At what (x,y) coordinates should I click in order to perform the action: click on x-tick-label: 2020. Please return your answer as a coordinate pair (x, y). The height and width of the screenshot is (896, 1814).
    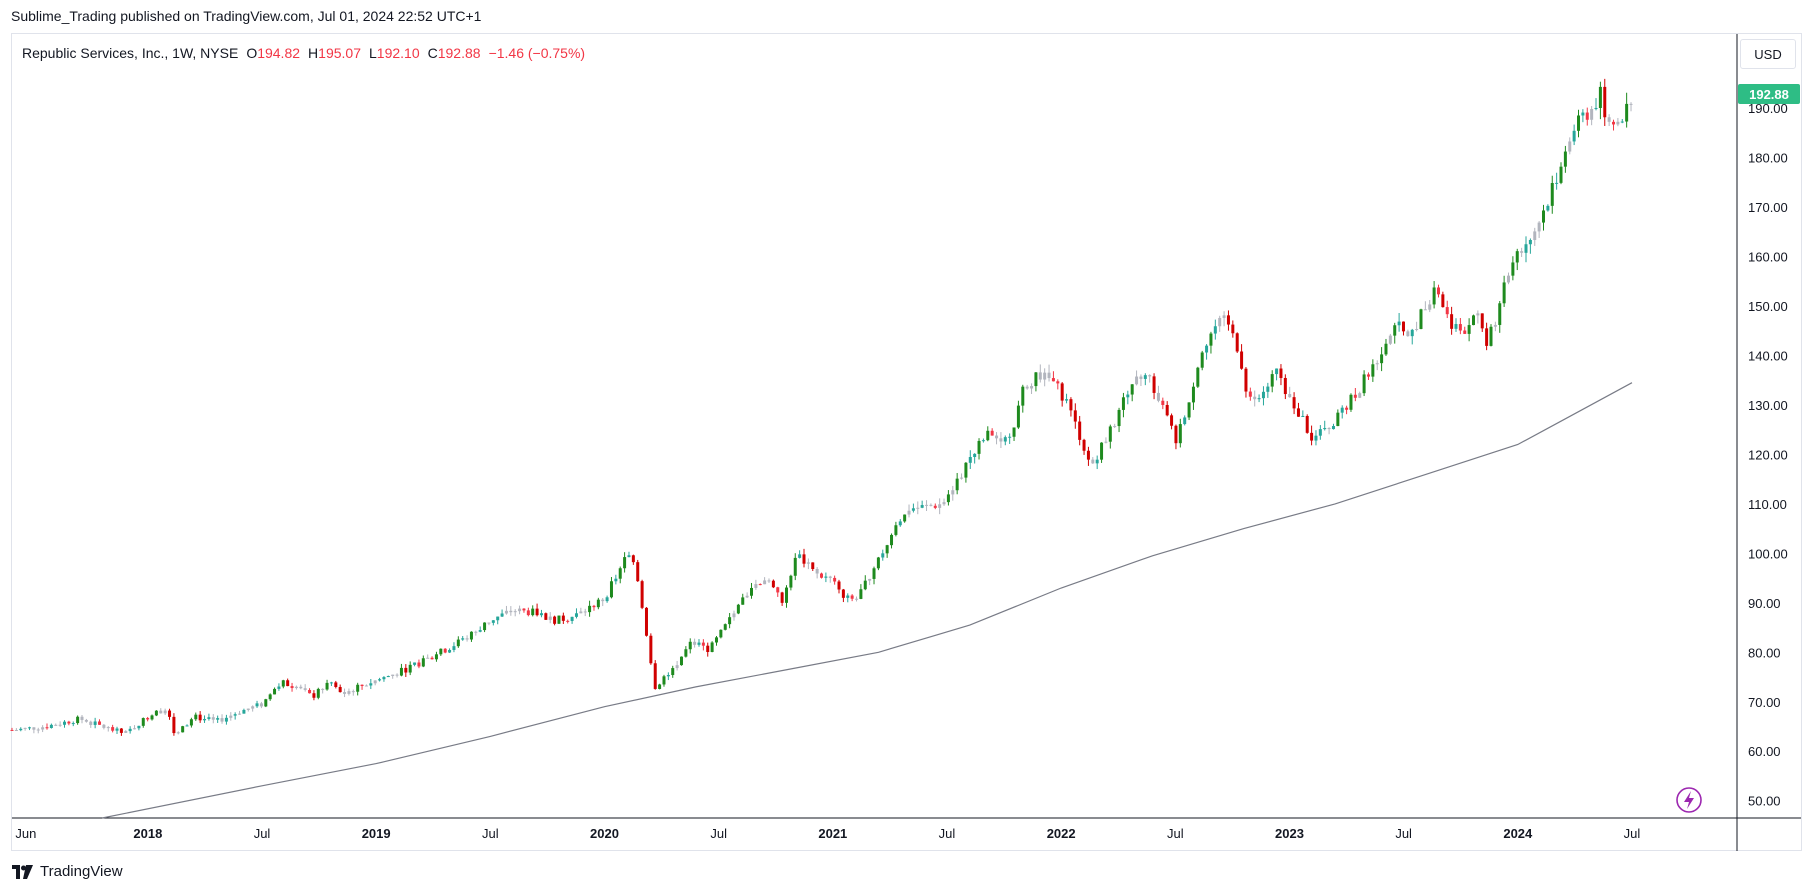
    Looking at the image, I should click on (604, 833).